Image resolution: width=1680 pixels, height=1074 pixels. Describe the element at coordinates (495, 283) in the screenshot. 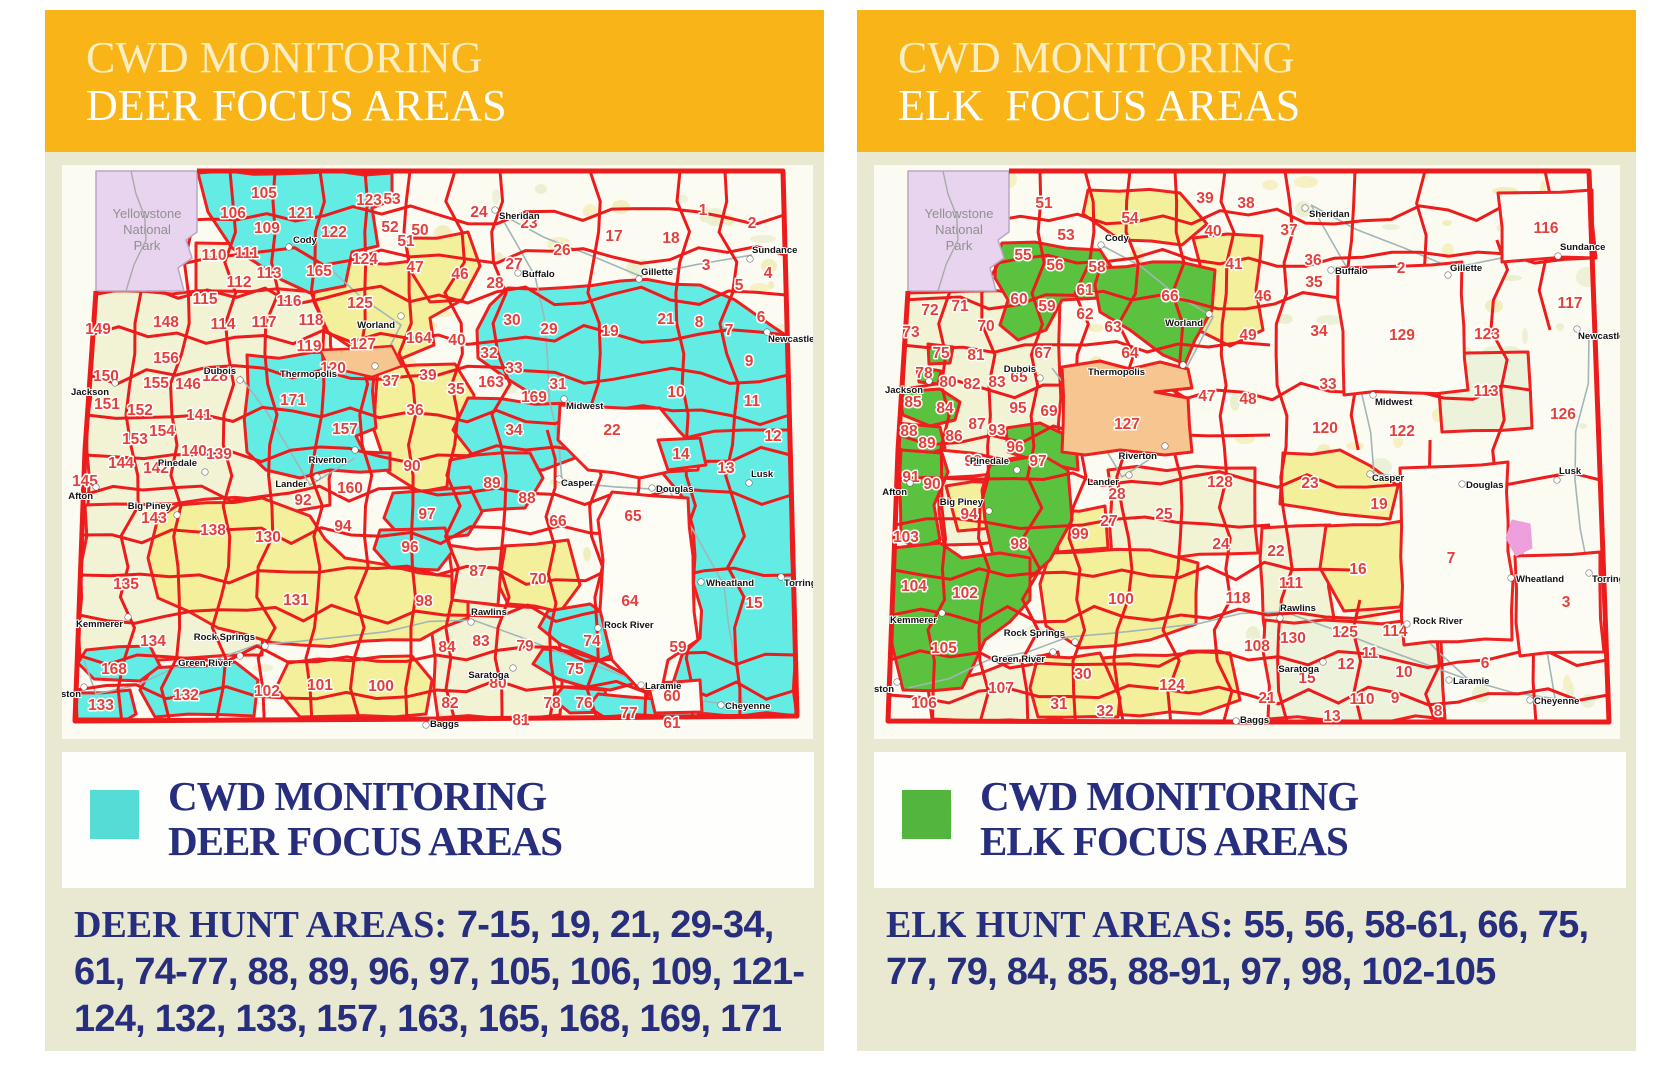

I see `svg-text: 28` at that location.